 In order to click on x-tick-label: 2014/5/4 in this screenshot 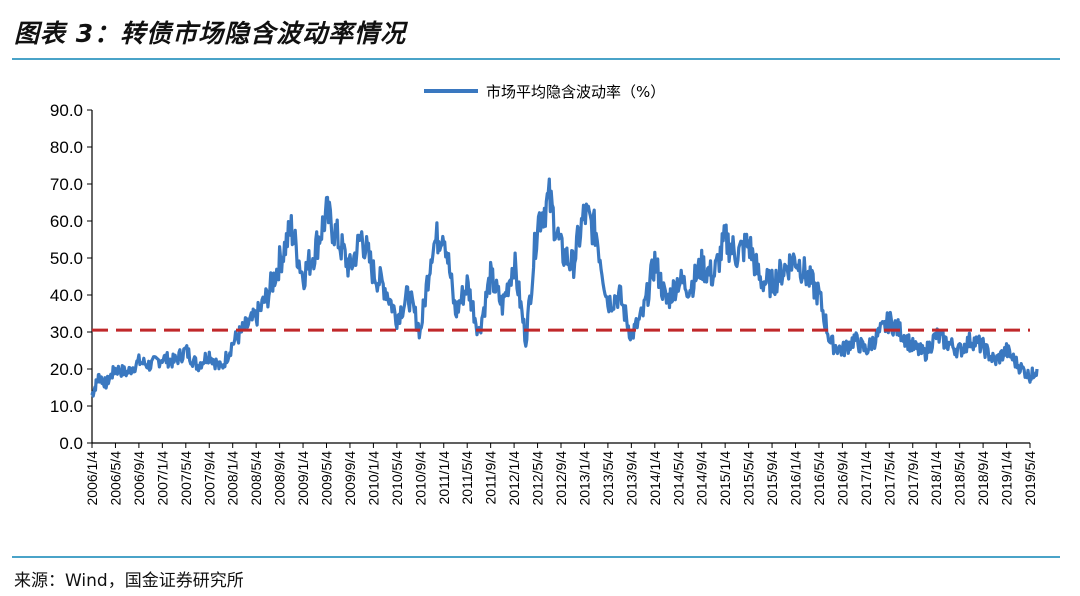, I will do `click(678, 478)`.